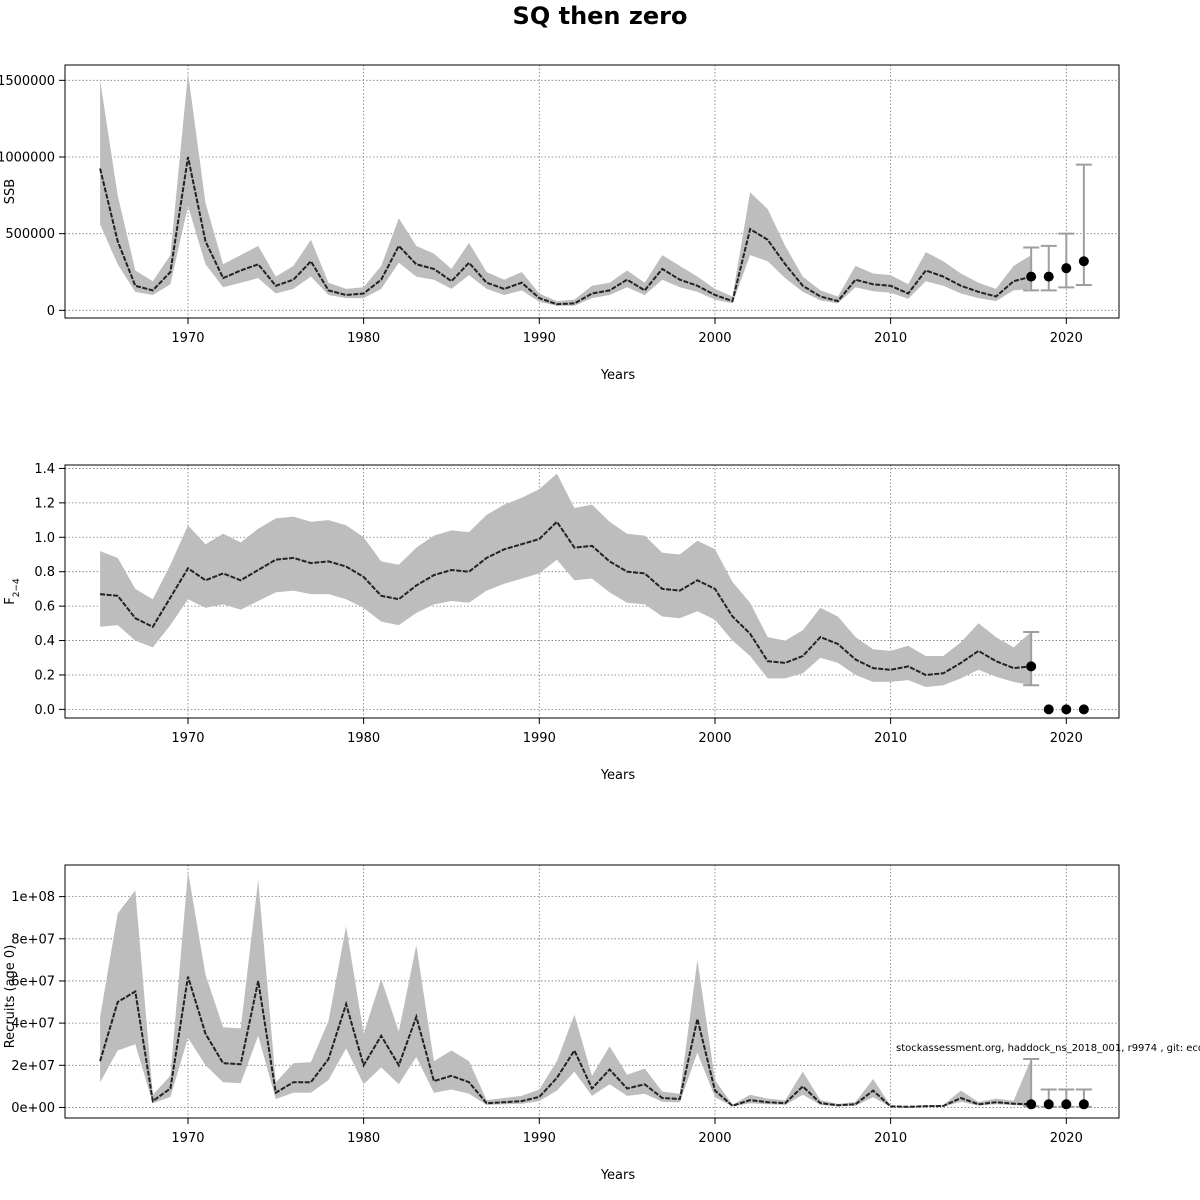 This screenshot has width=1200, height=1200. I want to click on y-tick-label: 4e+07, so click(33, 1024).